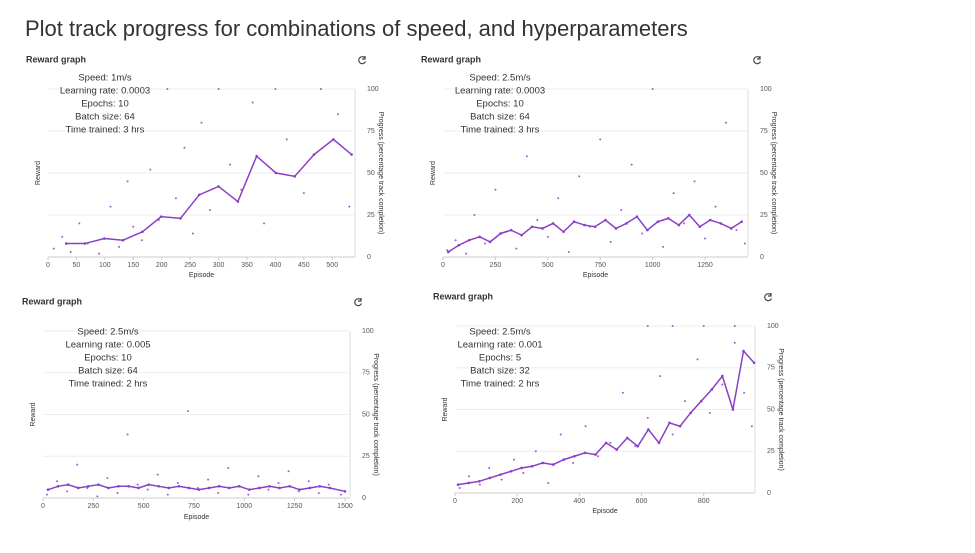  What do you see at coordinates (276, 265) in the screenshot?
I see `x-tick-label: 400` at bounding box center [276, 265].